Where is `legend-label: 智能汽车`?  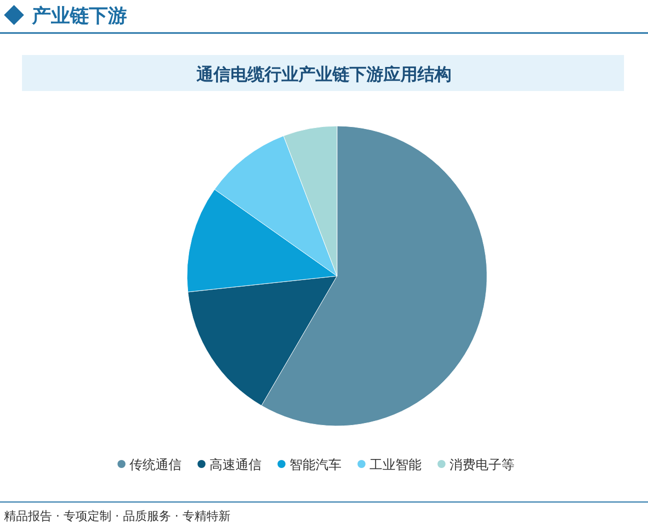 legend-label: 智能汽车 is located at coordinates (316, 465).